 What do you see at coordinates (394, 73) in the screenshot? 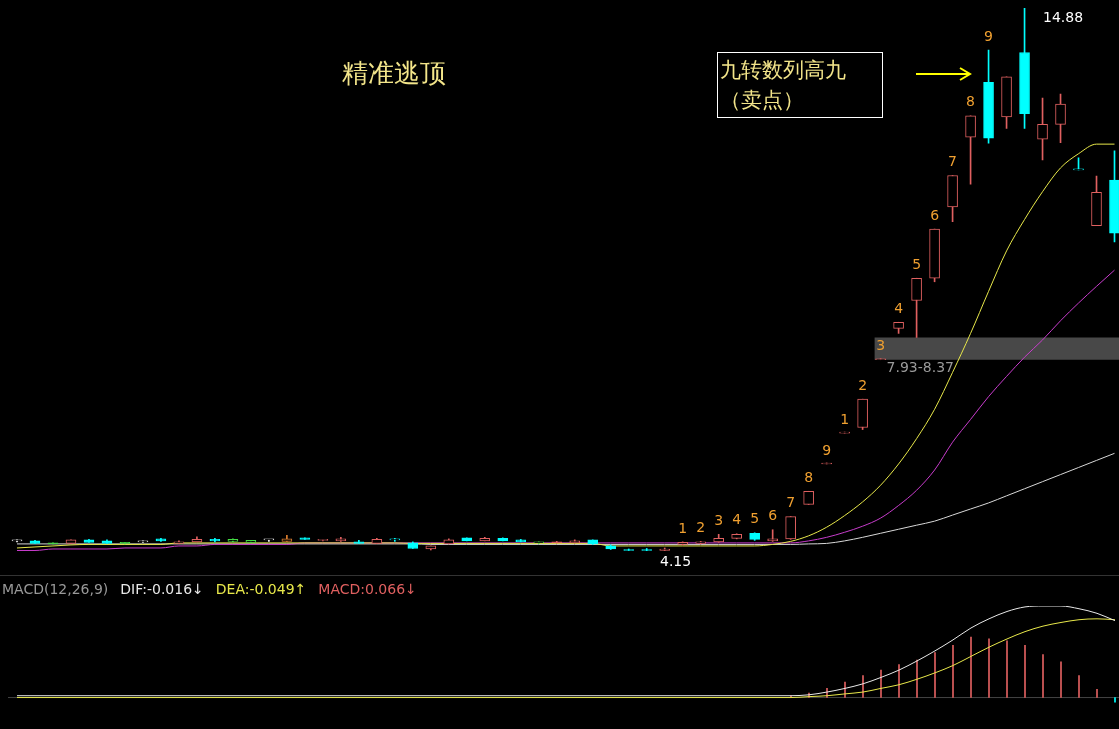
I see `text: 精准逃顶` at bounding box center [394, 73].